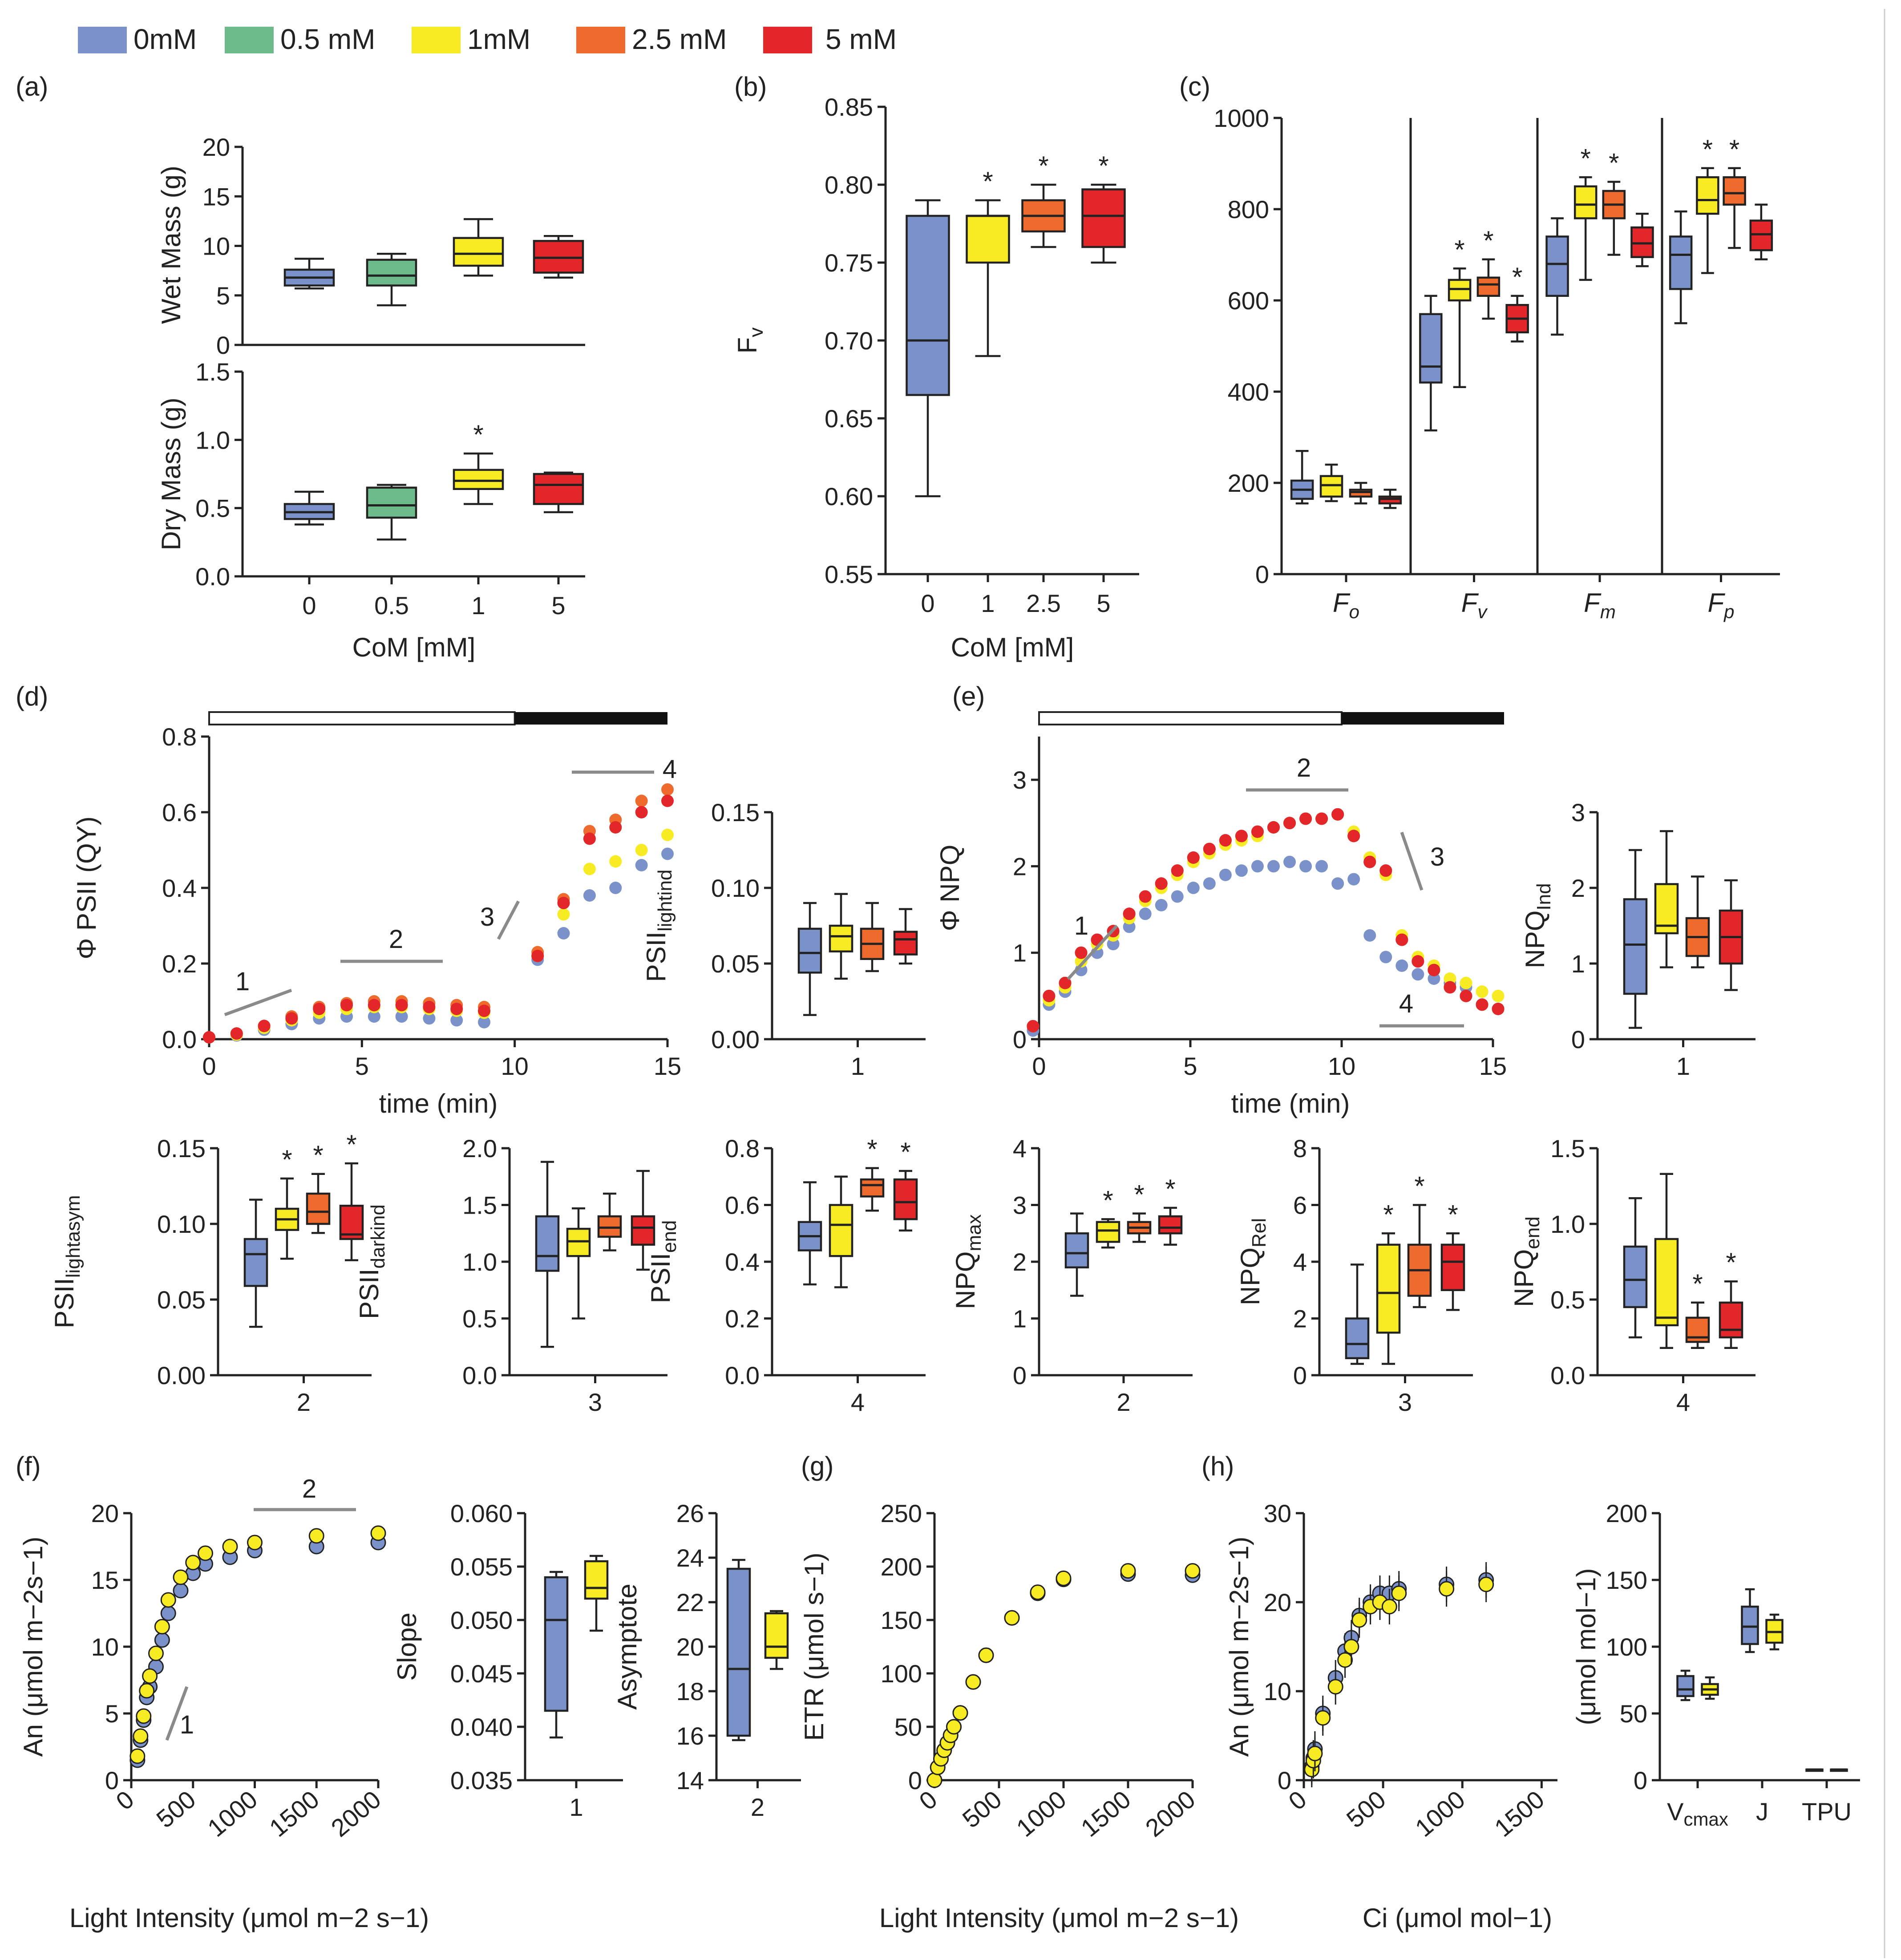 The width and height of the screenshot is (1901, 1960). Describe the element at coordinates (1020, 780) in the screenshot. I see `e_line-y-tick-label: 3` at that location.